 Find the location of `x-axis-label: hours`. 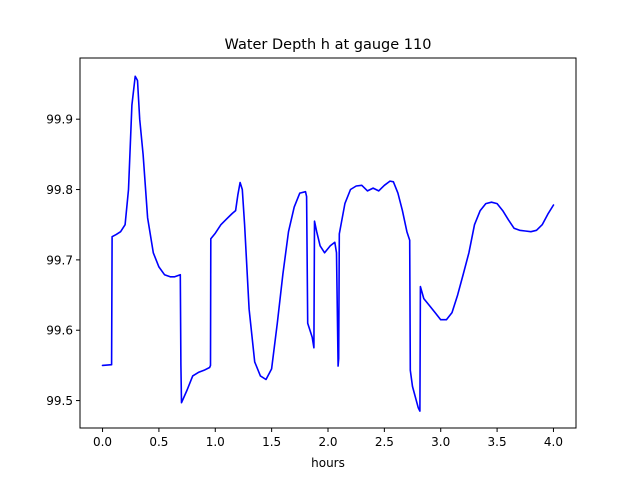

x-axis-label: hours is located at coordinates (328, 463).